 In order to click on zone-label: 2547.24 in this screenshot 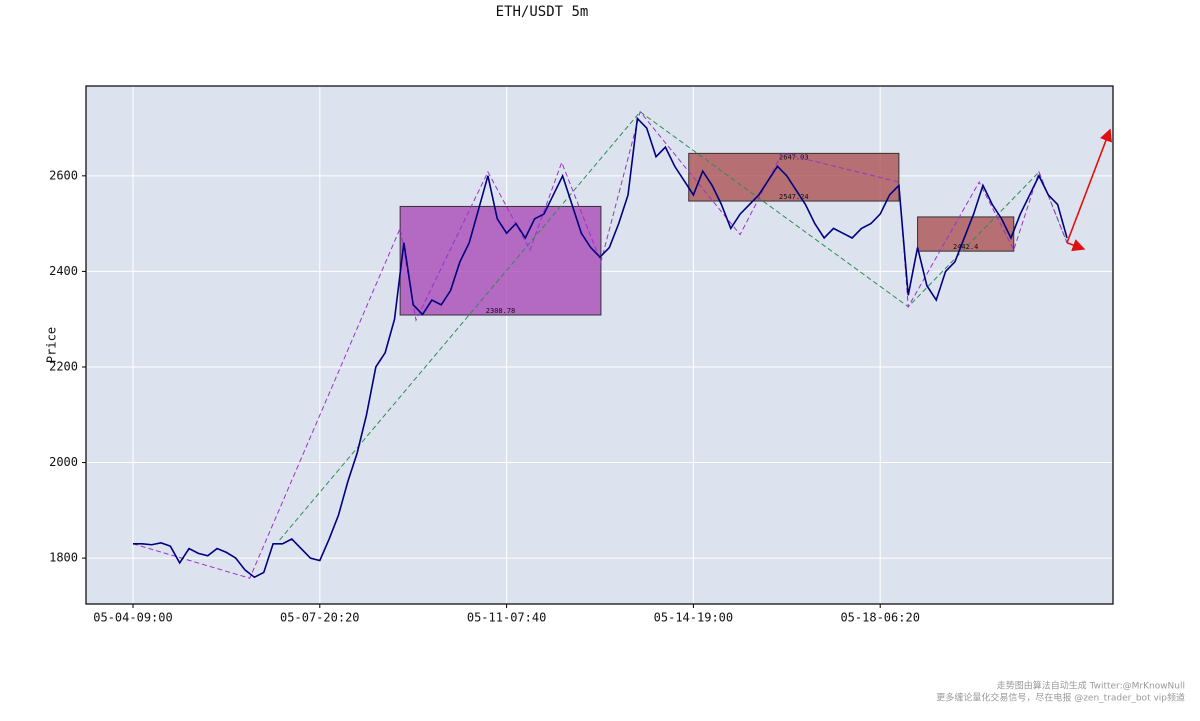, I will do `click(794, 197)`.